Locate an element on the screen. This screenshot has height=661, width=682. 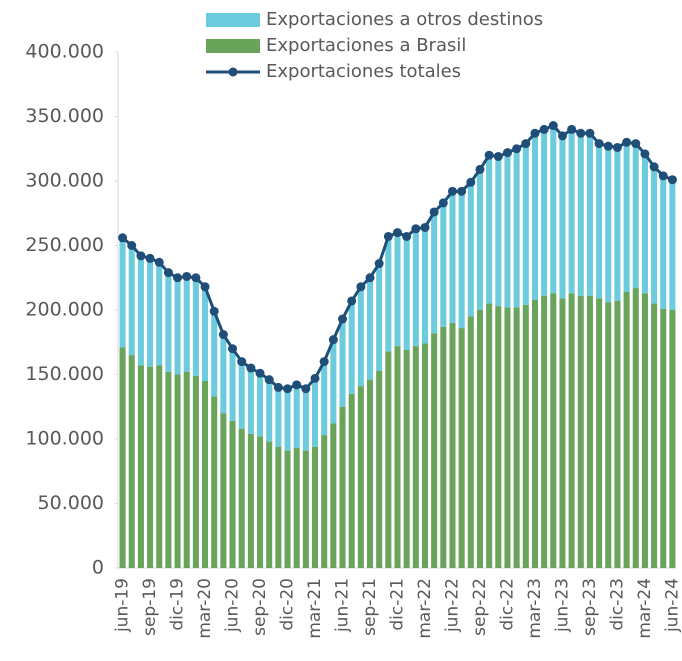
x-tick-label: sep-20 is located at coordinates (260, 607).